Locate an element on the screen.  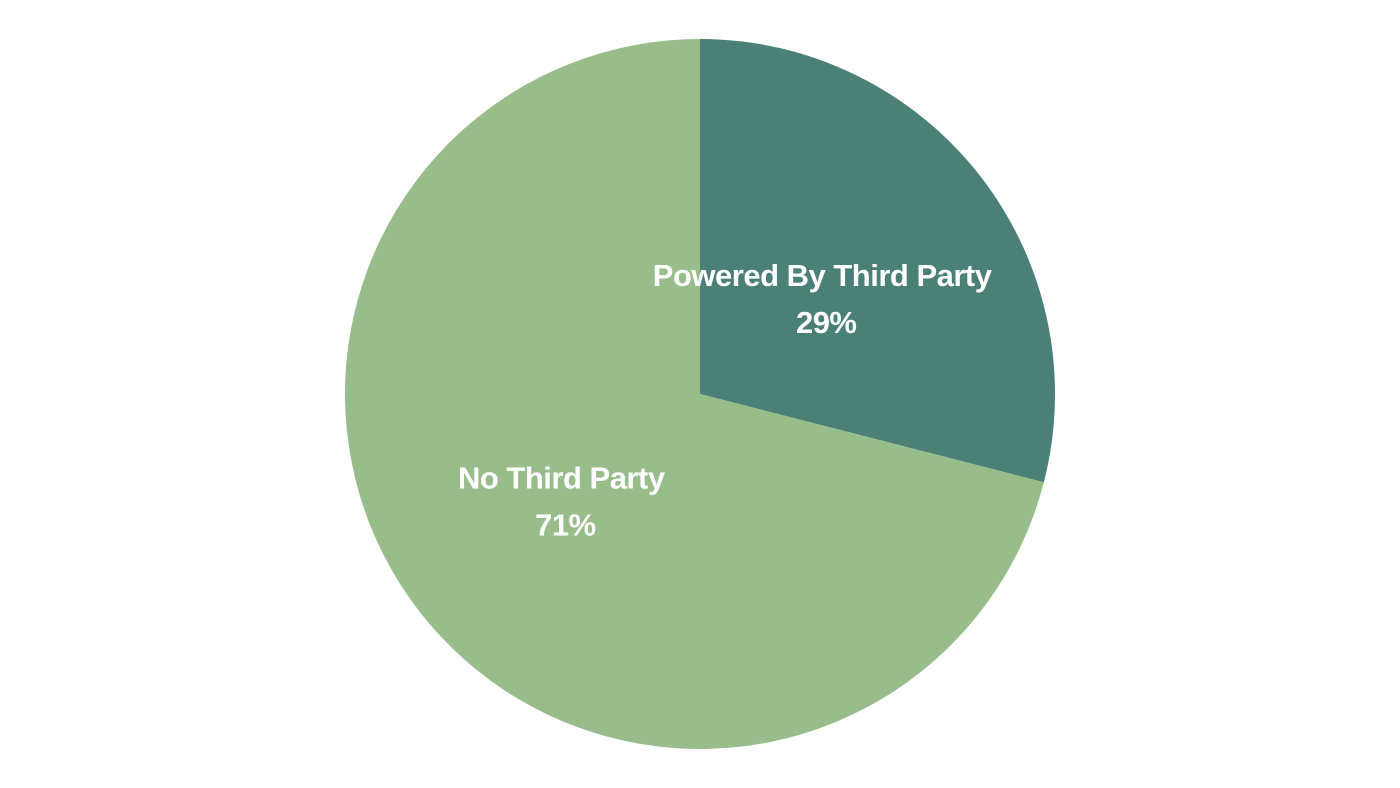
slice-label-no-third-party: No Third Party 71% is located at coordinates (565, 501).